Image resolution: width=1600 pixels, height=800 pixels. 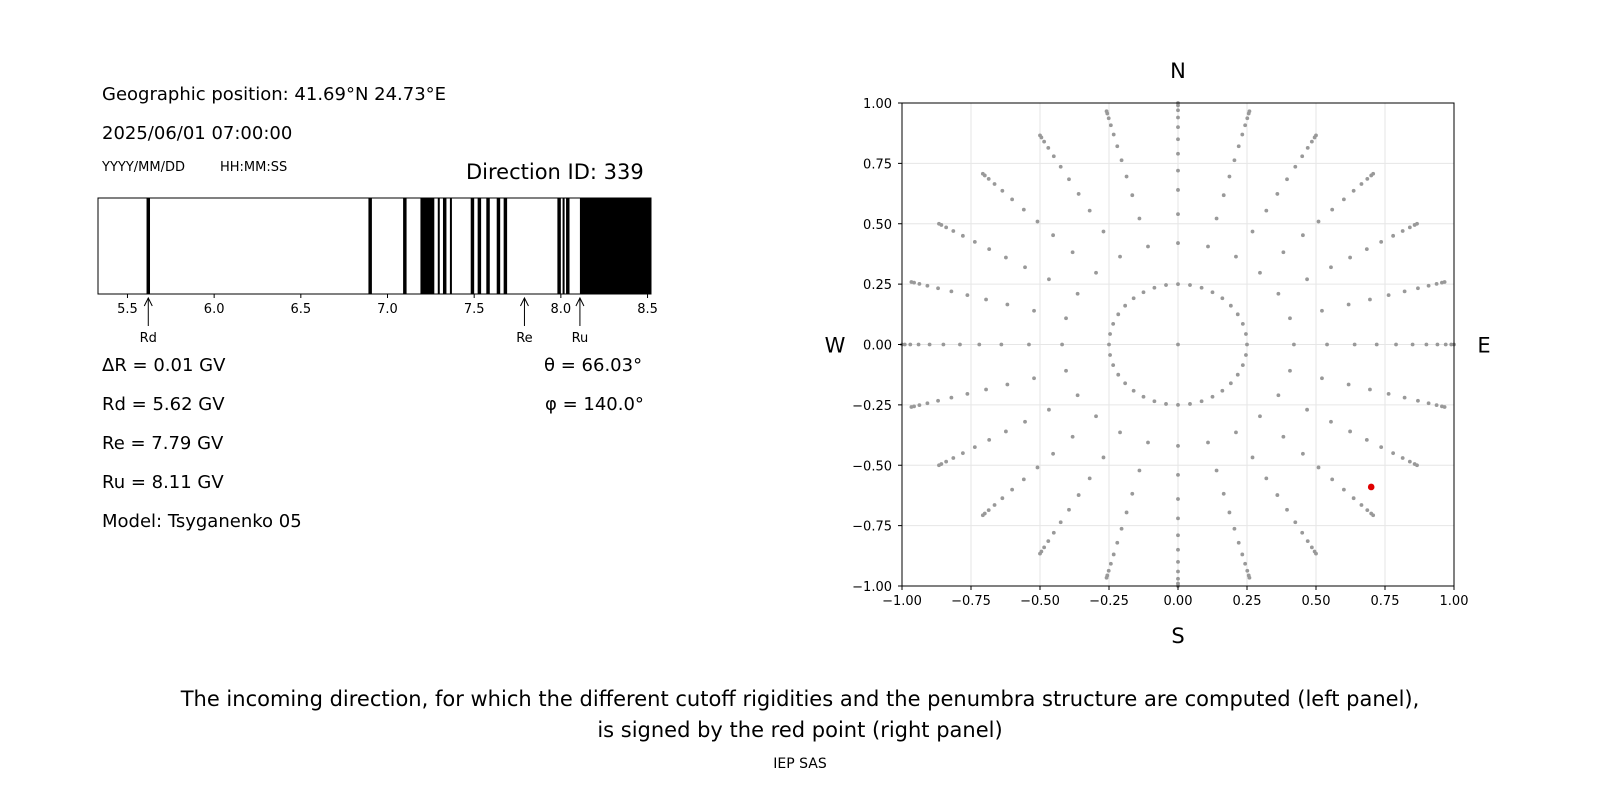 I want to click on phi-value: φ = 140.0°, so click(x=594, y=404).